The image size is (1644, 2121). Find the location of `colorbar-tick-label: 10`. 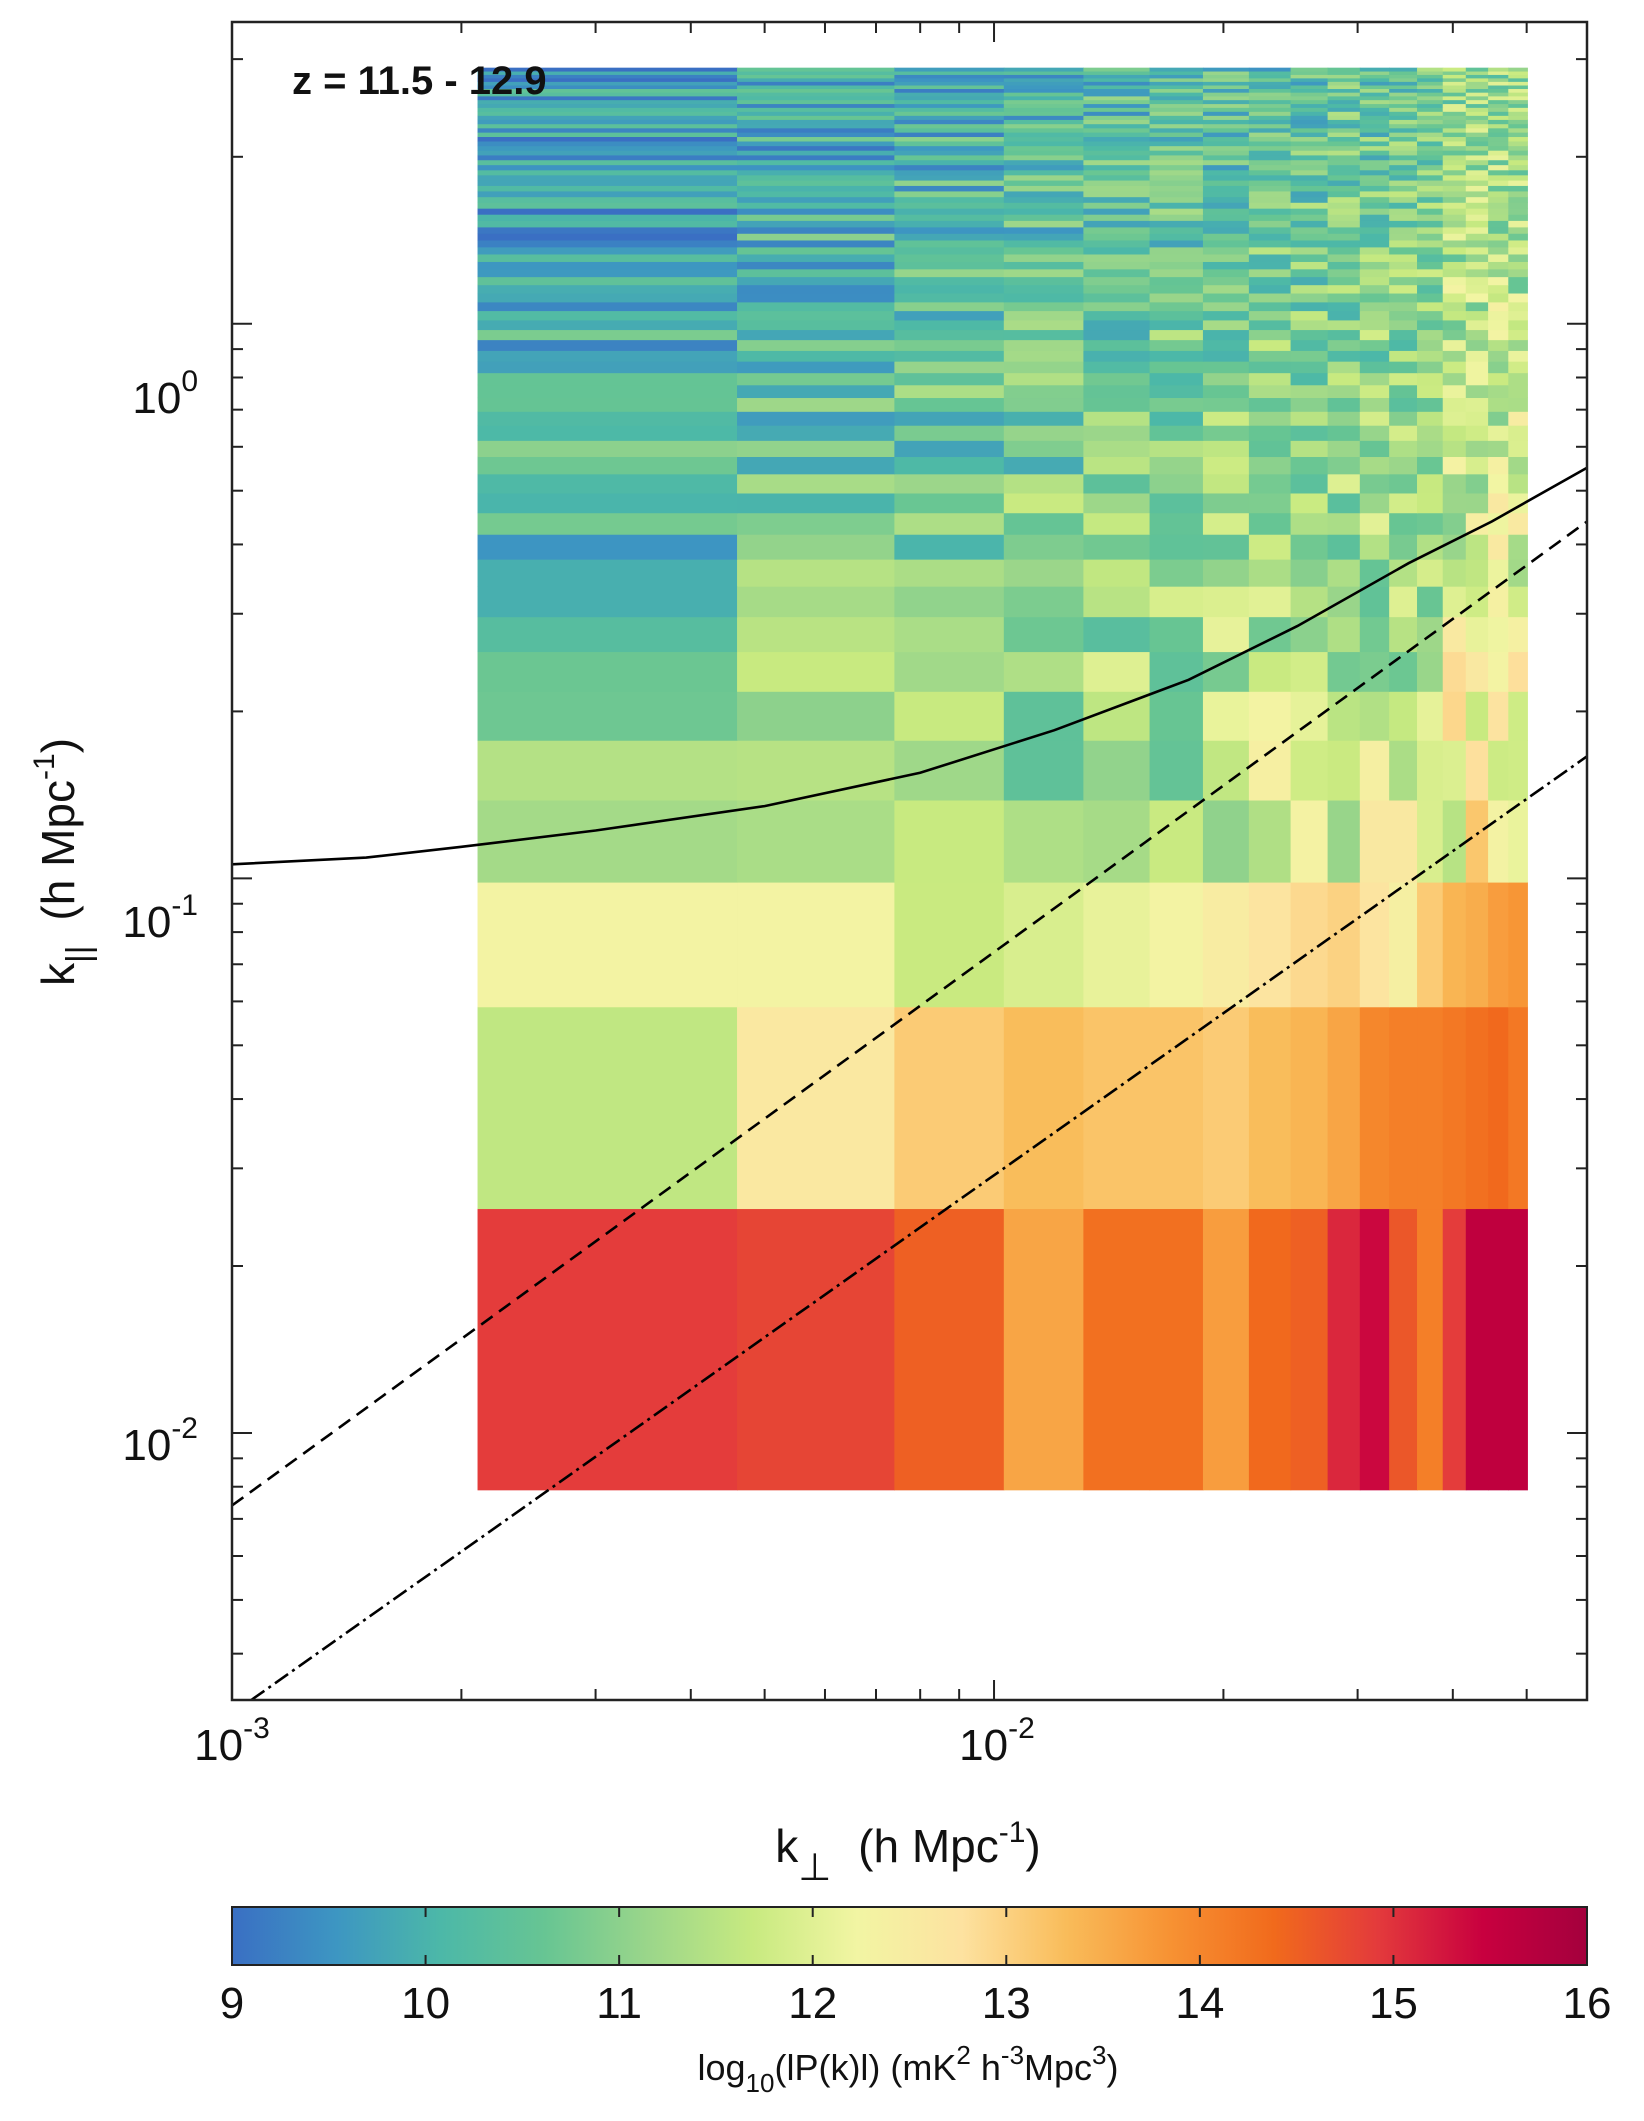

colorbar-tick-label: 10 is located at coordinates (425, 2003).